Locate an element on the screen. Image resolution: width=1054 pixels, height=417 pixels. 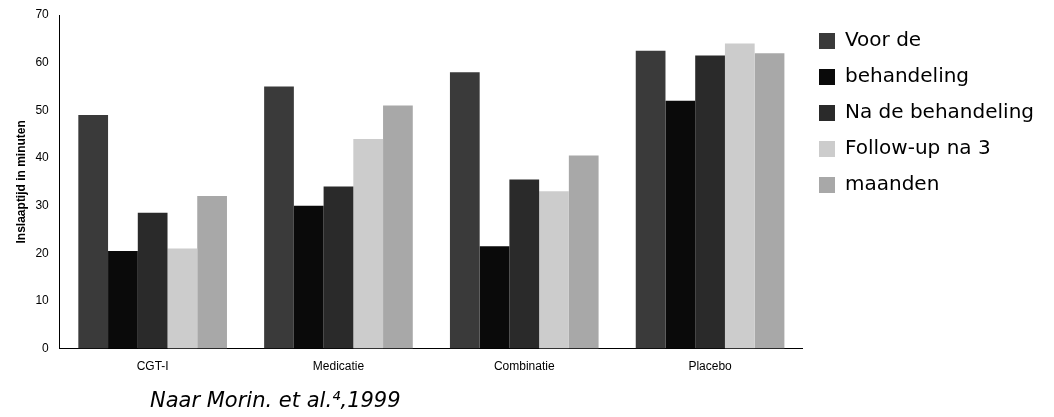
y-axis-title: Inslaaptijd in minuten is located at coordinates (20, 182).